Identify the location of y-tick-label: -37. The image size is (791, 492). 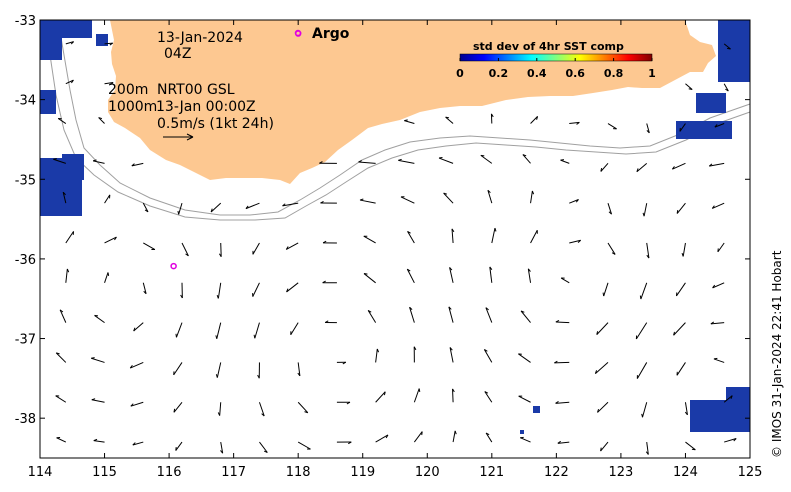
(25, 340).